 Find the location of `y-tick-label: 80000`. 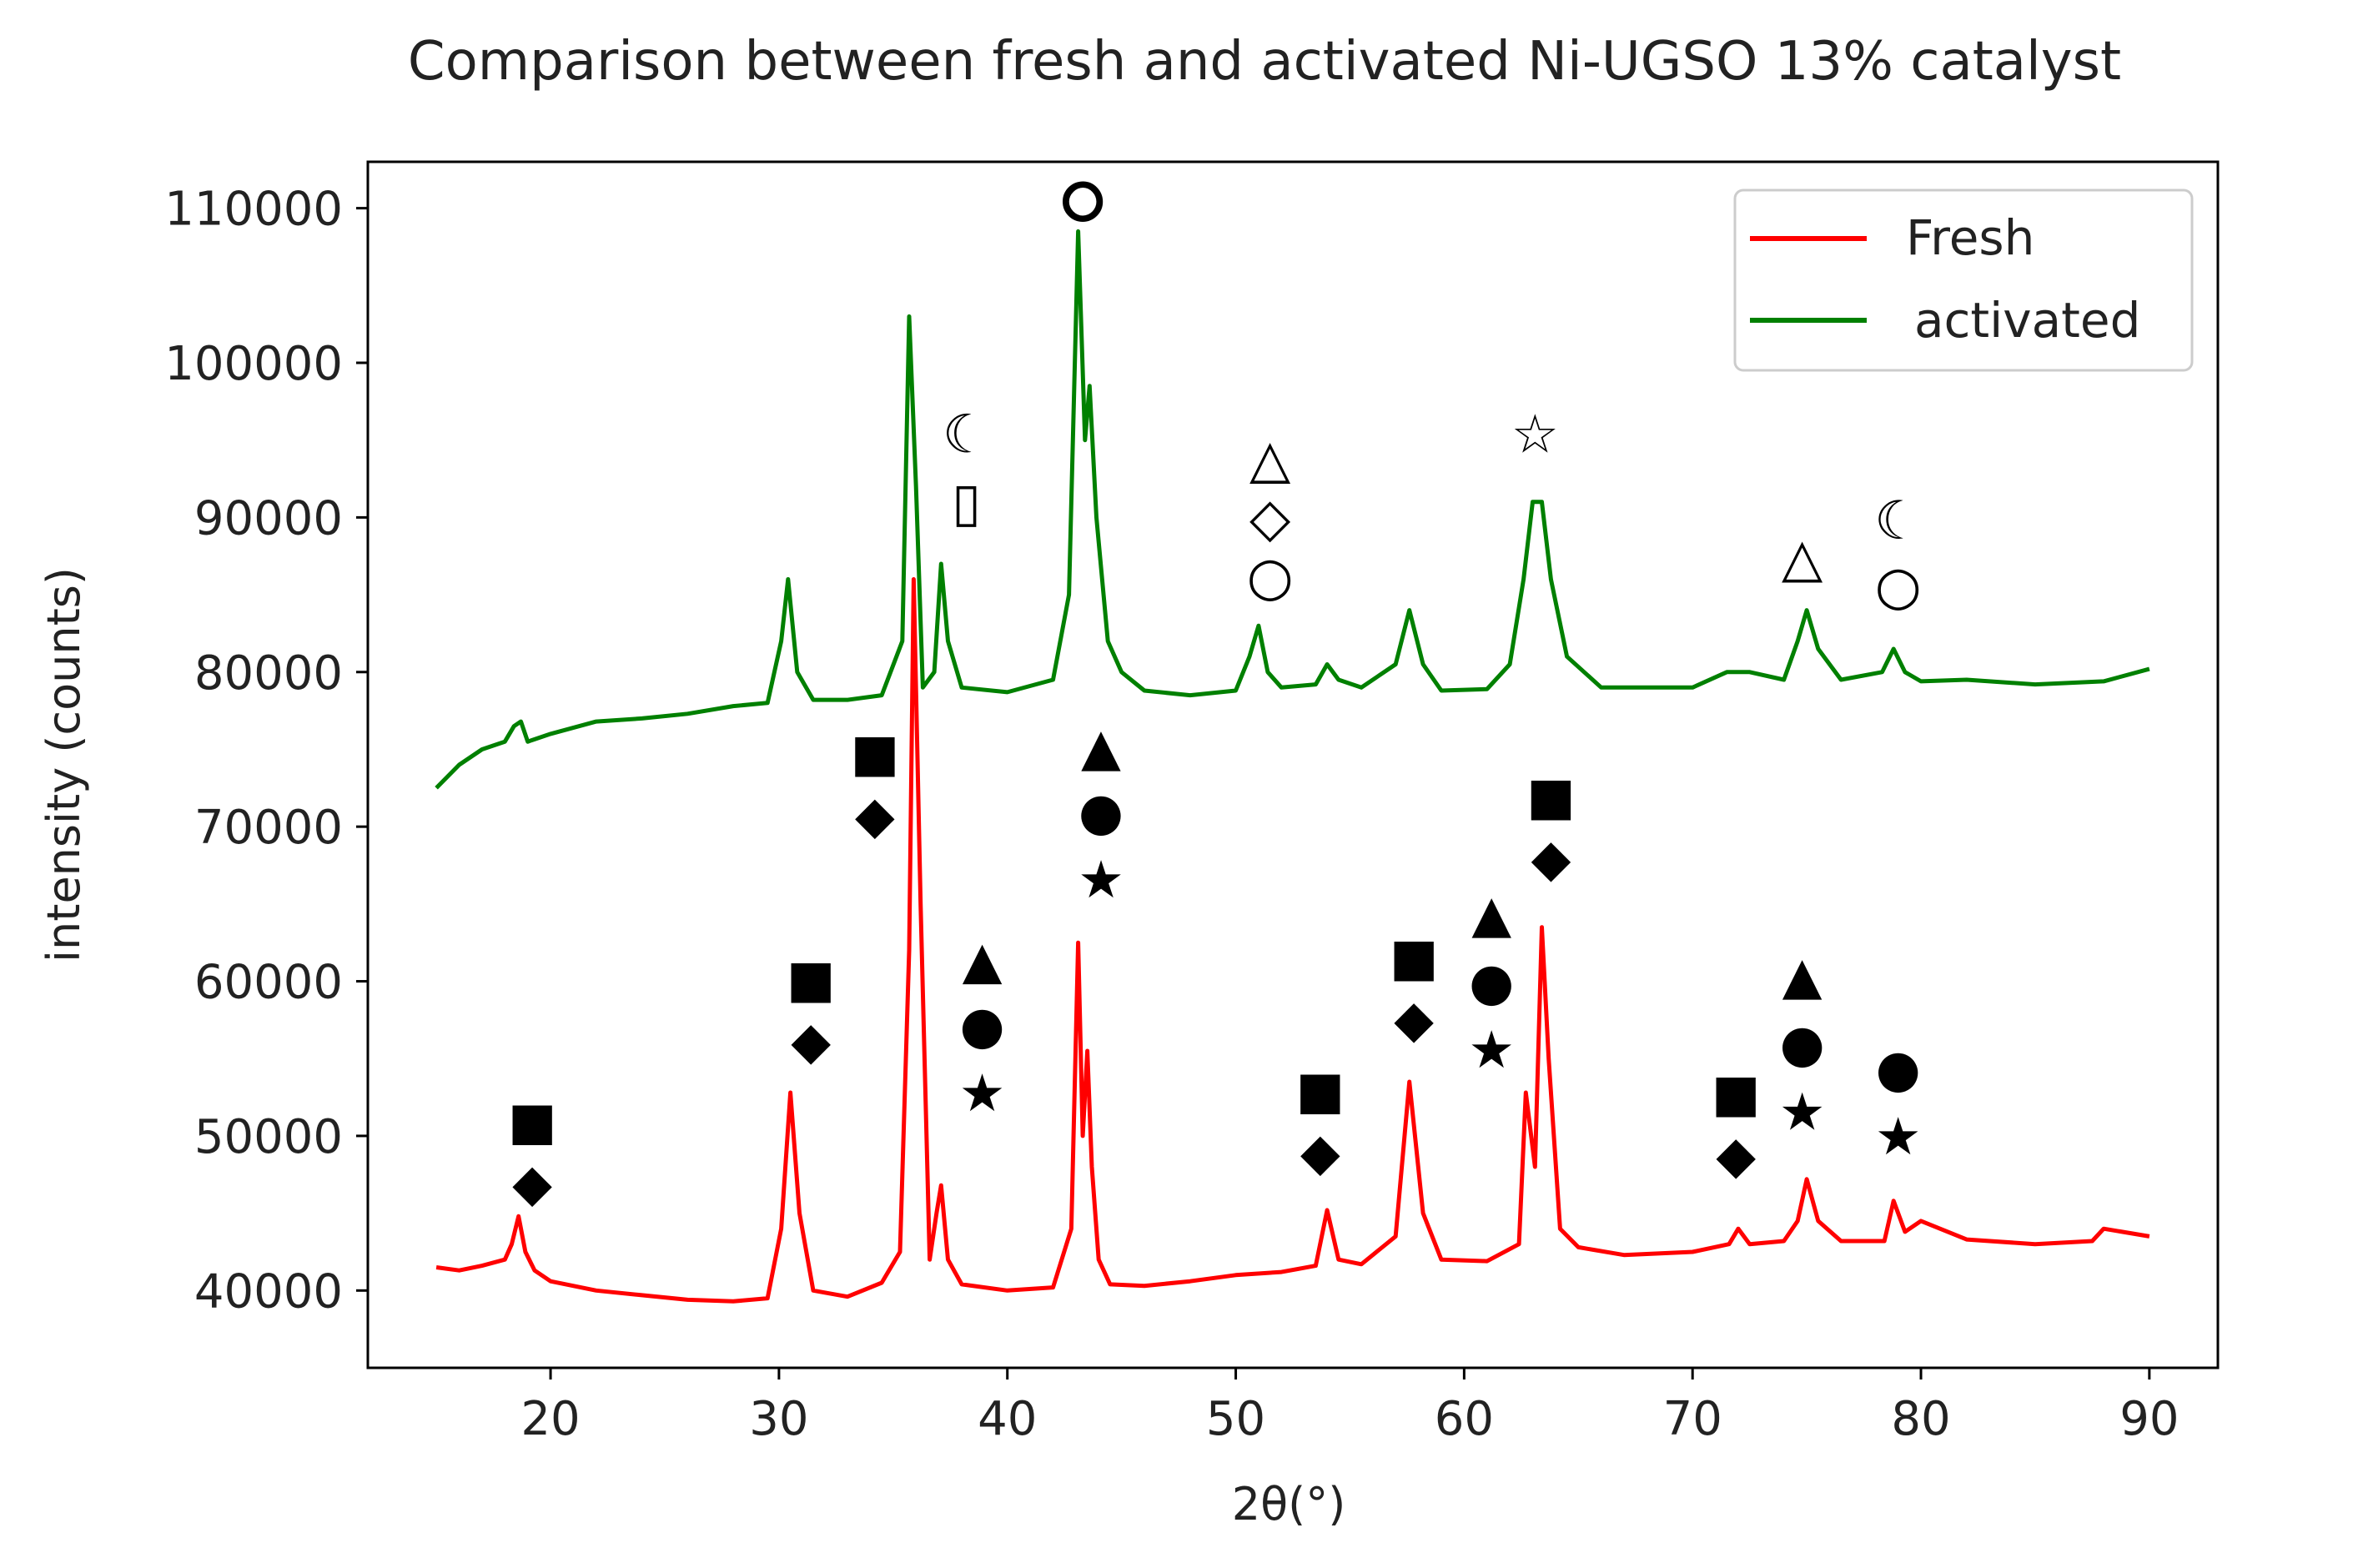

y-tick-label: 80000 is located at coordinates (268, 673).